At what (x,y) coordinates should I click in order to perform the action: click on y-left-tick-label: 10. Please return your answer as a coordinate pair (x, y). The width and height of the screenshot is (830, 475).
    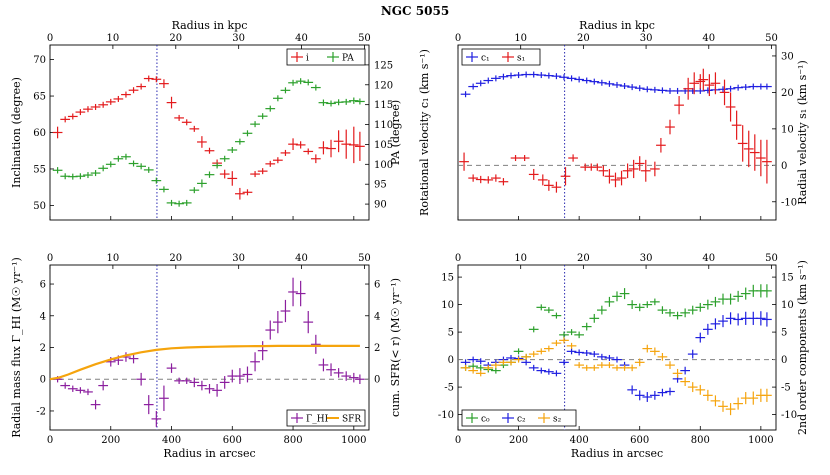
    Looking at the image, I should click on (447, 305).